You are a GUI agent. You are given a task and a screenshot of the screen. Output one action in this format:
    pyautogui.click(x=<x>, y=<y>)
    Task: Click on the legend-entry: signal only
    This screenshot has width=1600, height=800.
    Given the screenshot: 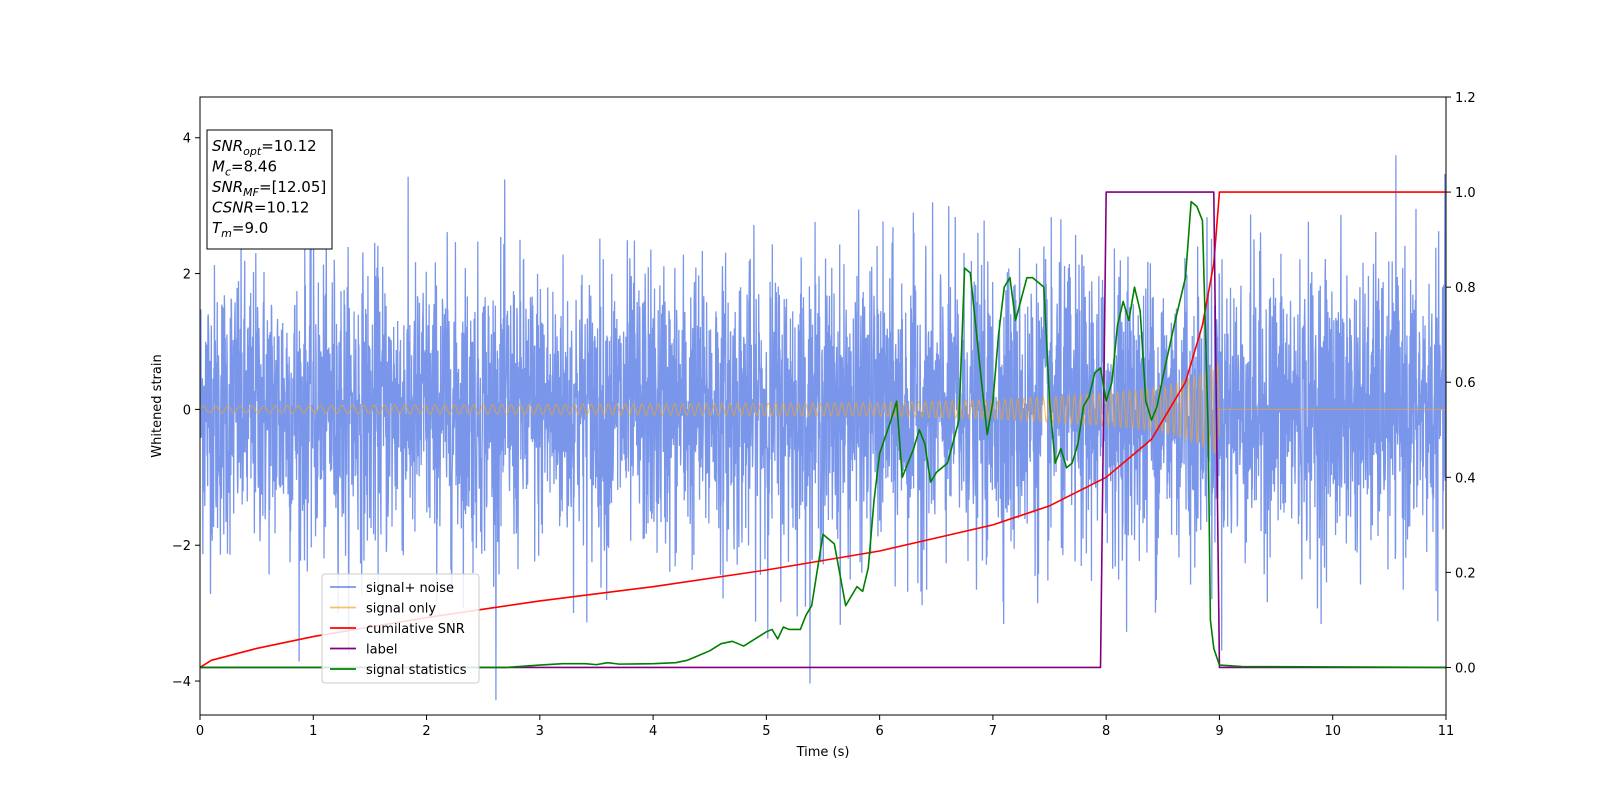 What is the action you would take?
    pyautogui.click(x=383, y=609)
    